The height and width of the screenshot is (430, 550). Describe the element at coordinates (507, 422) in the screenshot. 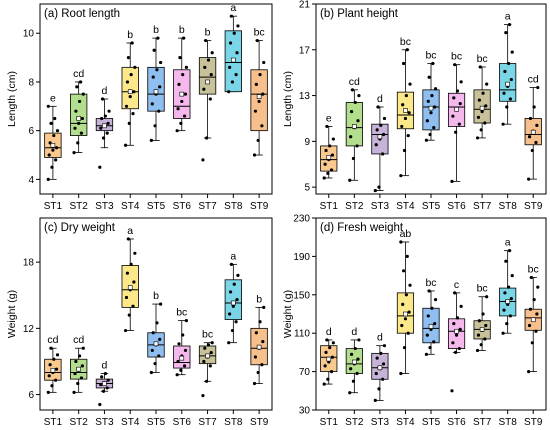

I see `x-tick-label: ST8` at that location.